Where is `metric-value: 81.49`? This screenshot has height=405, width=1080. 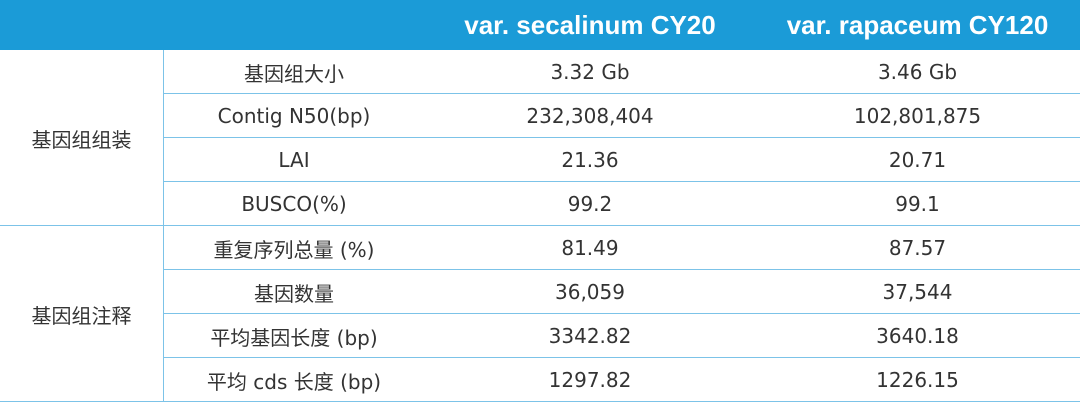
metric-value: 81.49 is located at coordinates (590, 248).